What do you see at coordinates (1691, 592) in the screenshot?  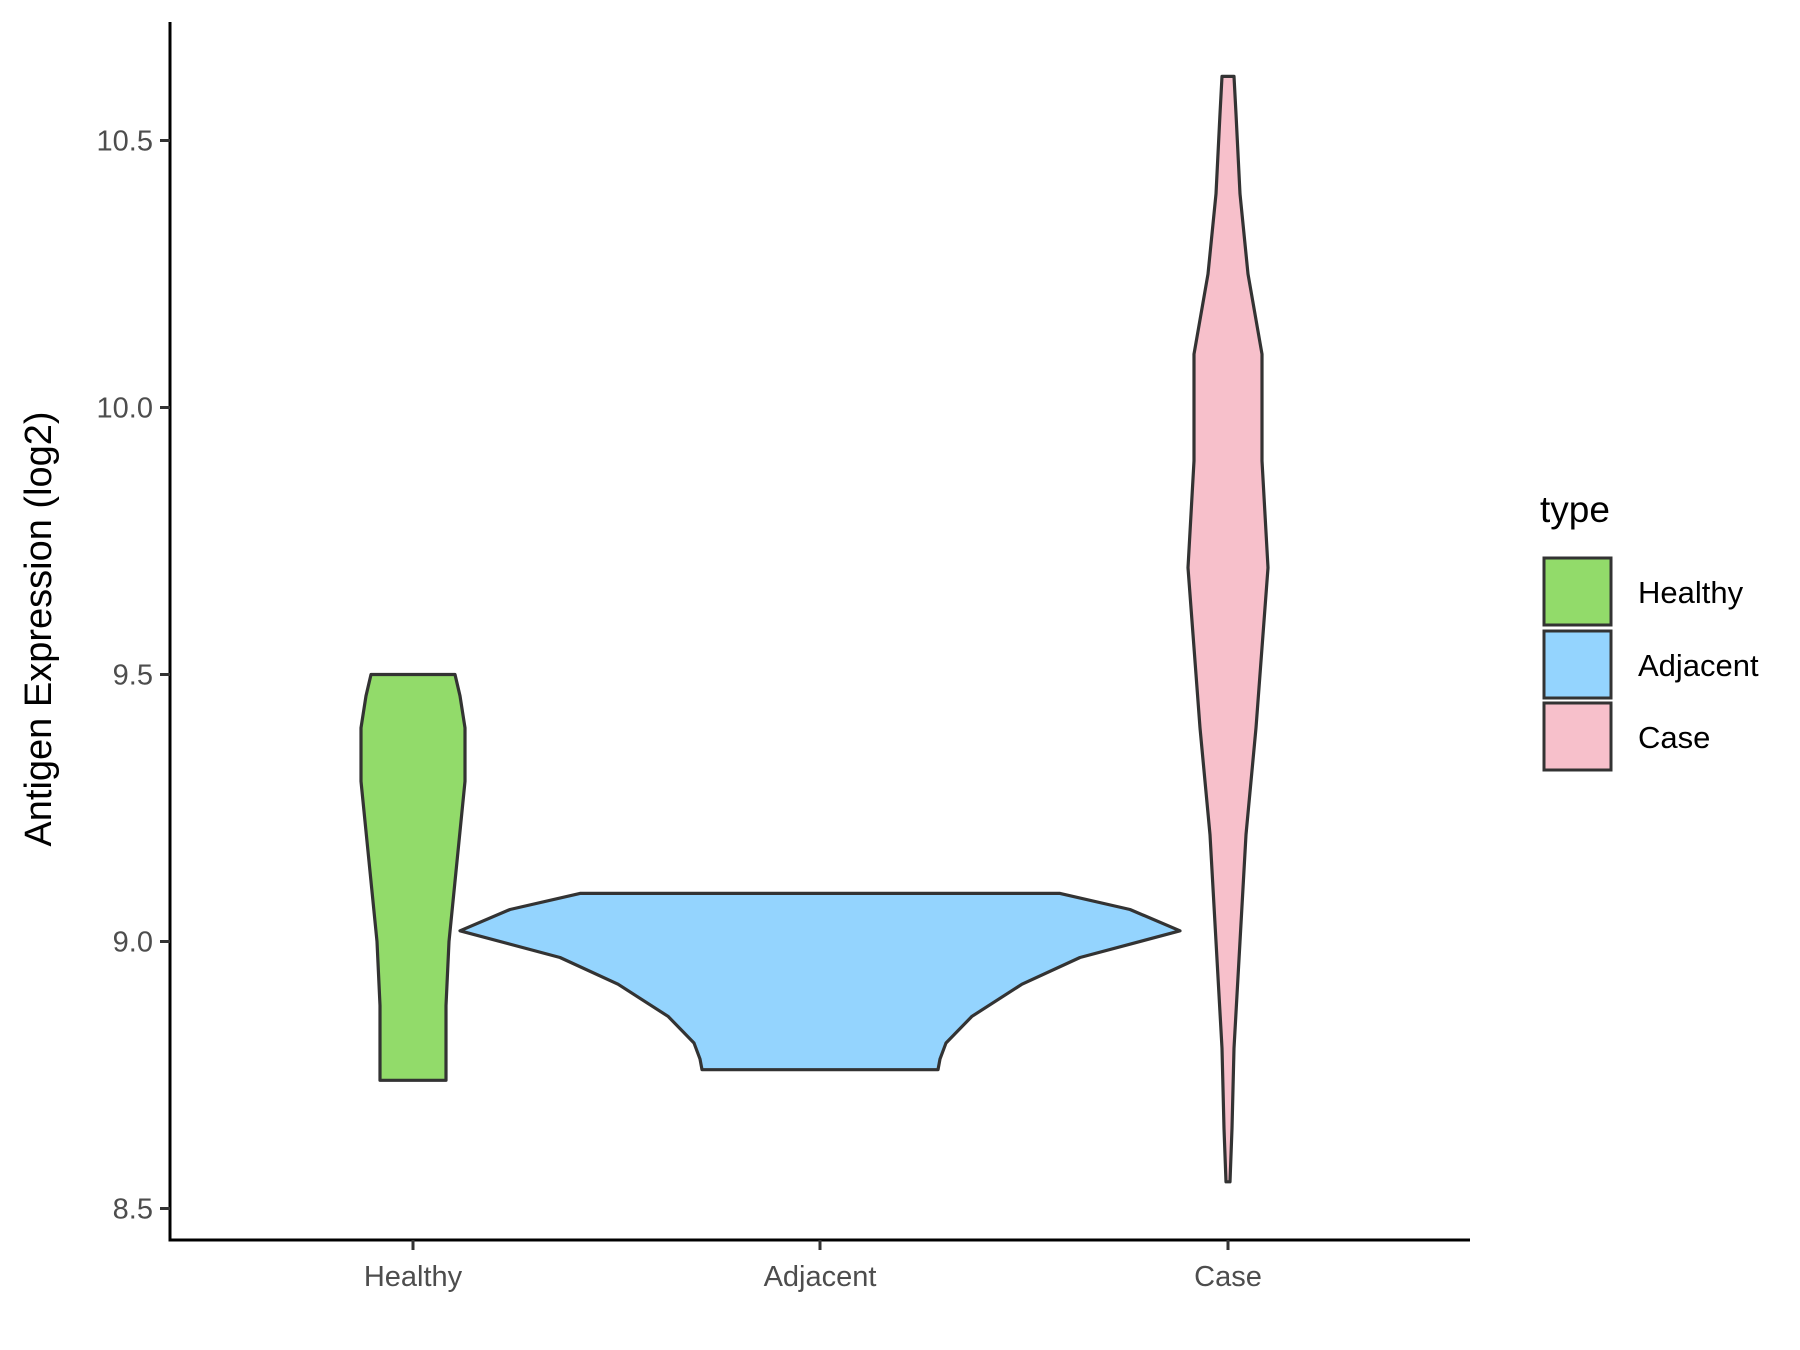 I see `legend-label-healthy: Healthy` at bounding box center [1691, 592].